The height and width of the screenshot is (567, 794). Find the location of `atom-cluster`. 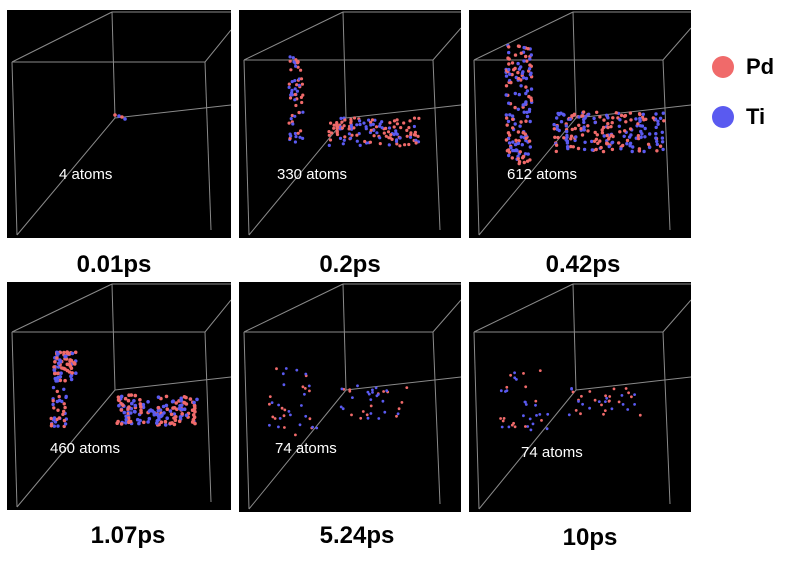

atom-cluster is located at coordinates (120, 117).